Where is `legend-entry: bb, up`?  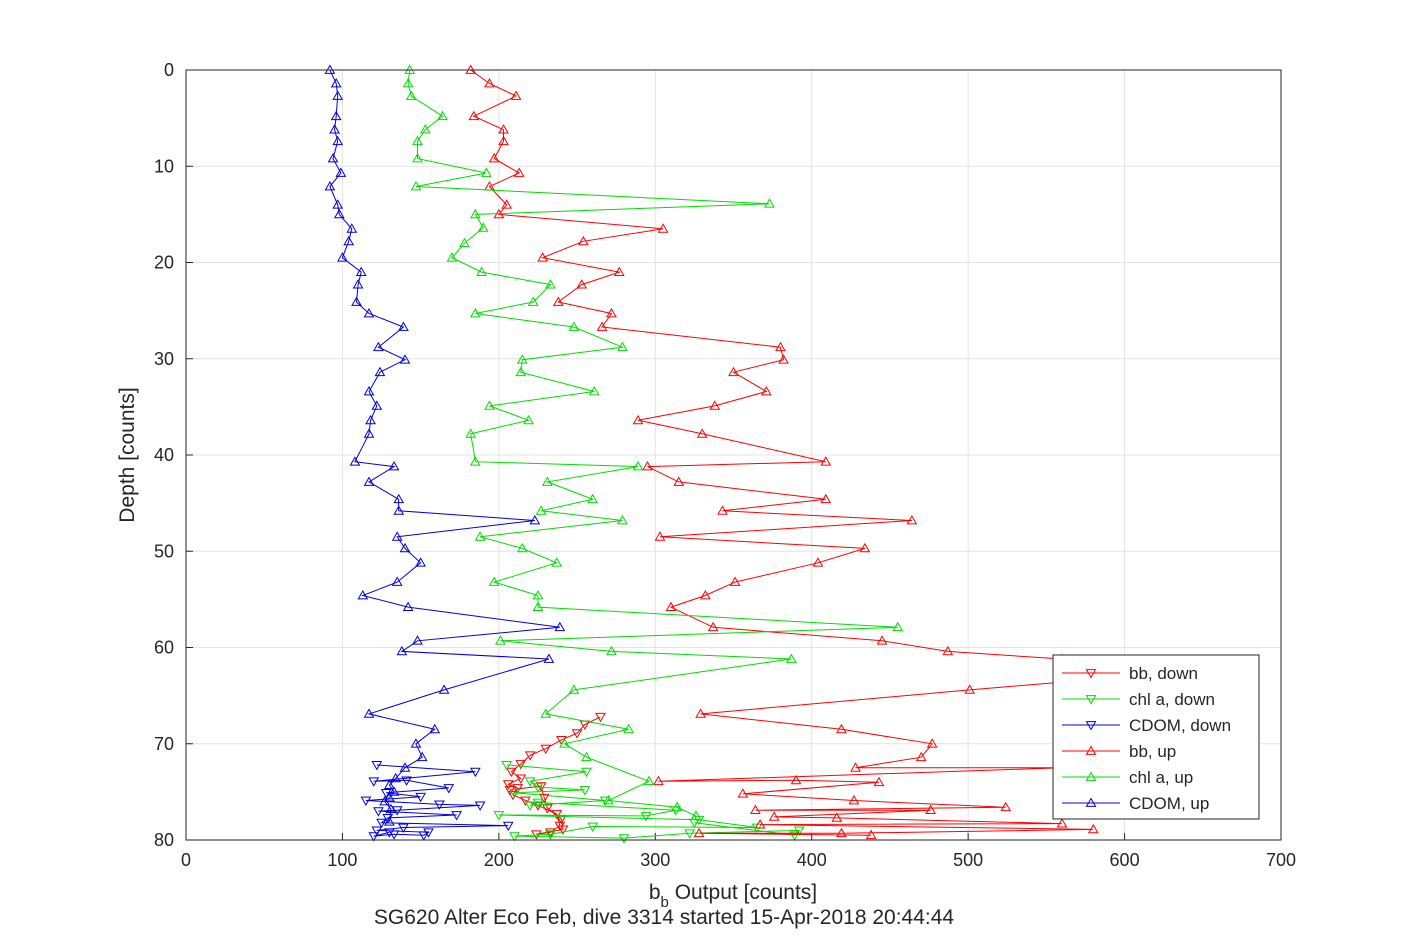 legend-entry: bb, up is located at coordinates (1119, 751).